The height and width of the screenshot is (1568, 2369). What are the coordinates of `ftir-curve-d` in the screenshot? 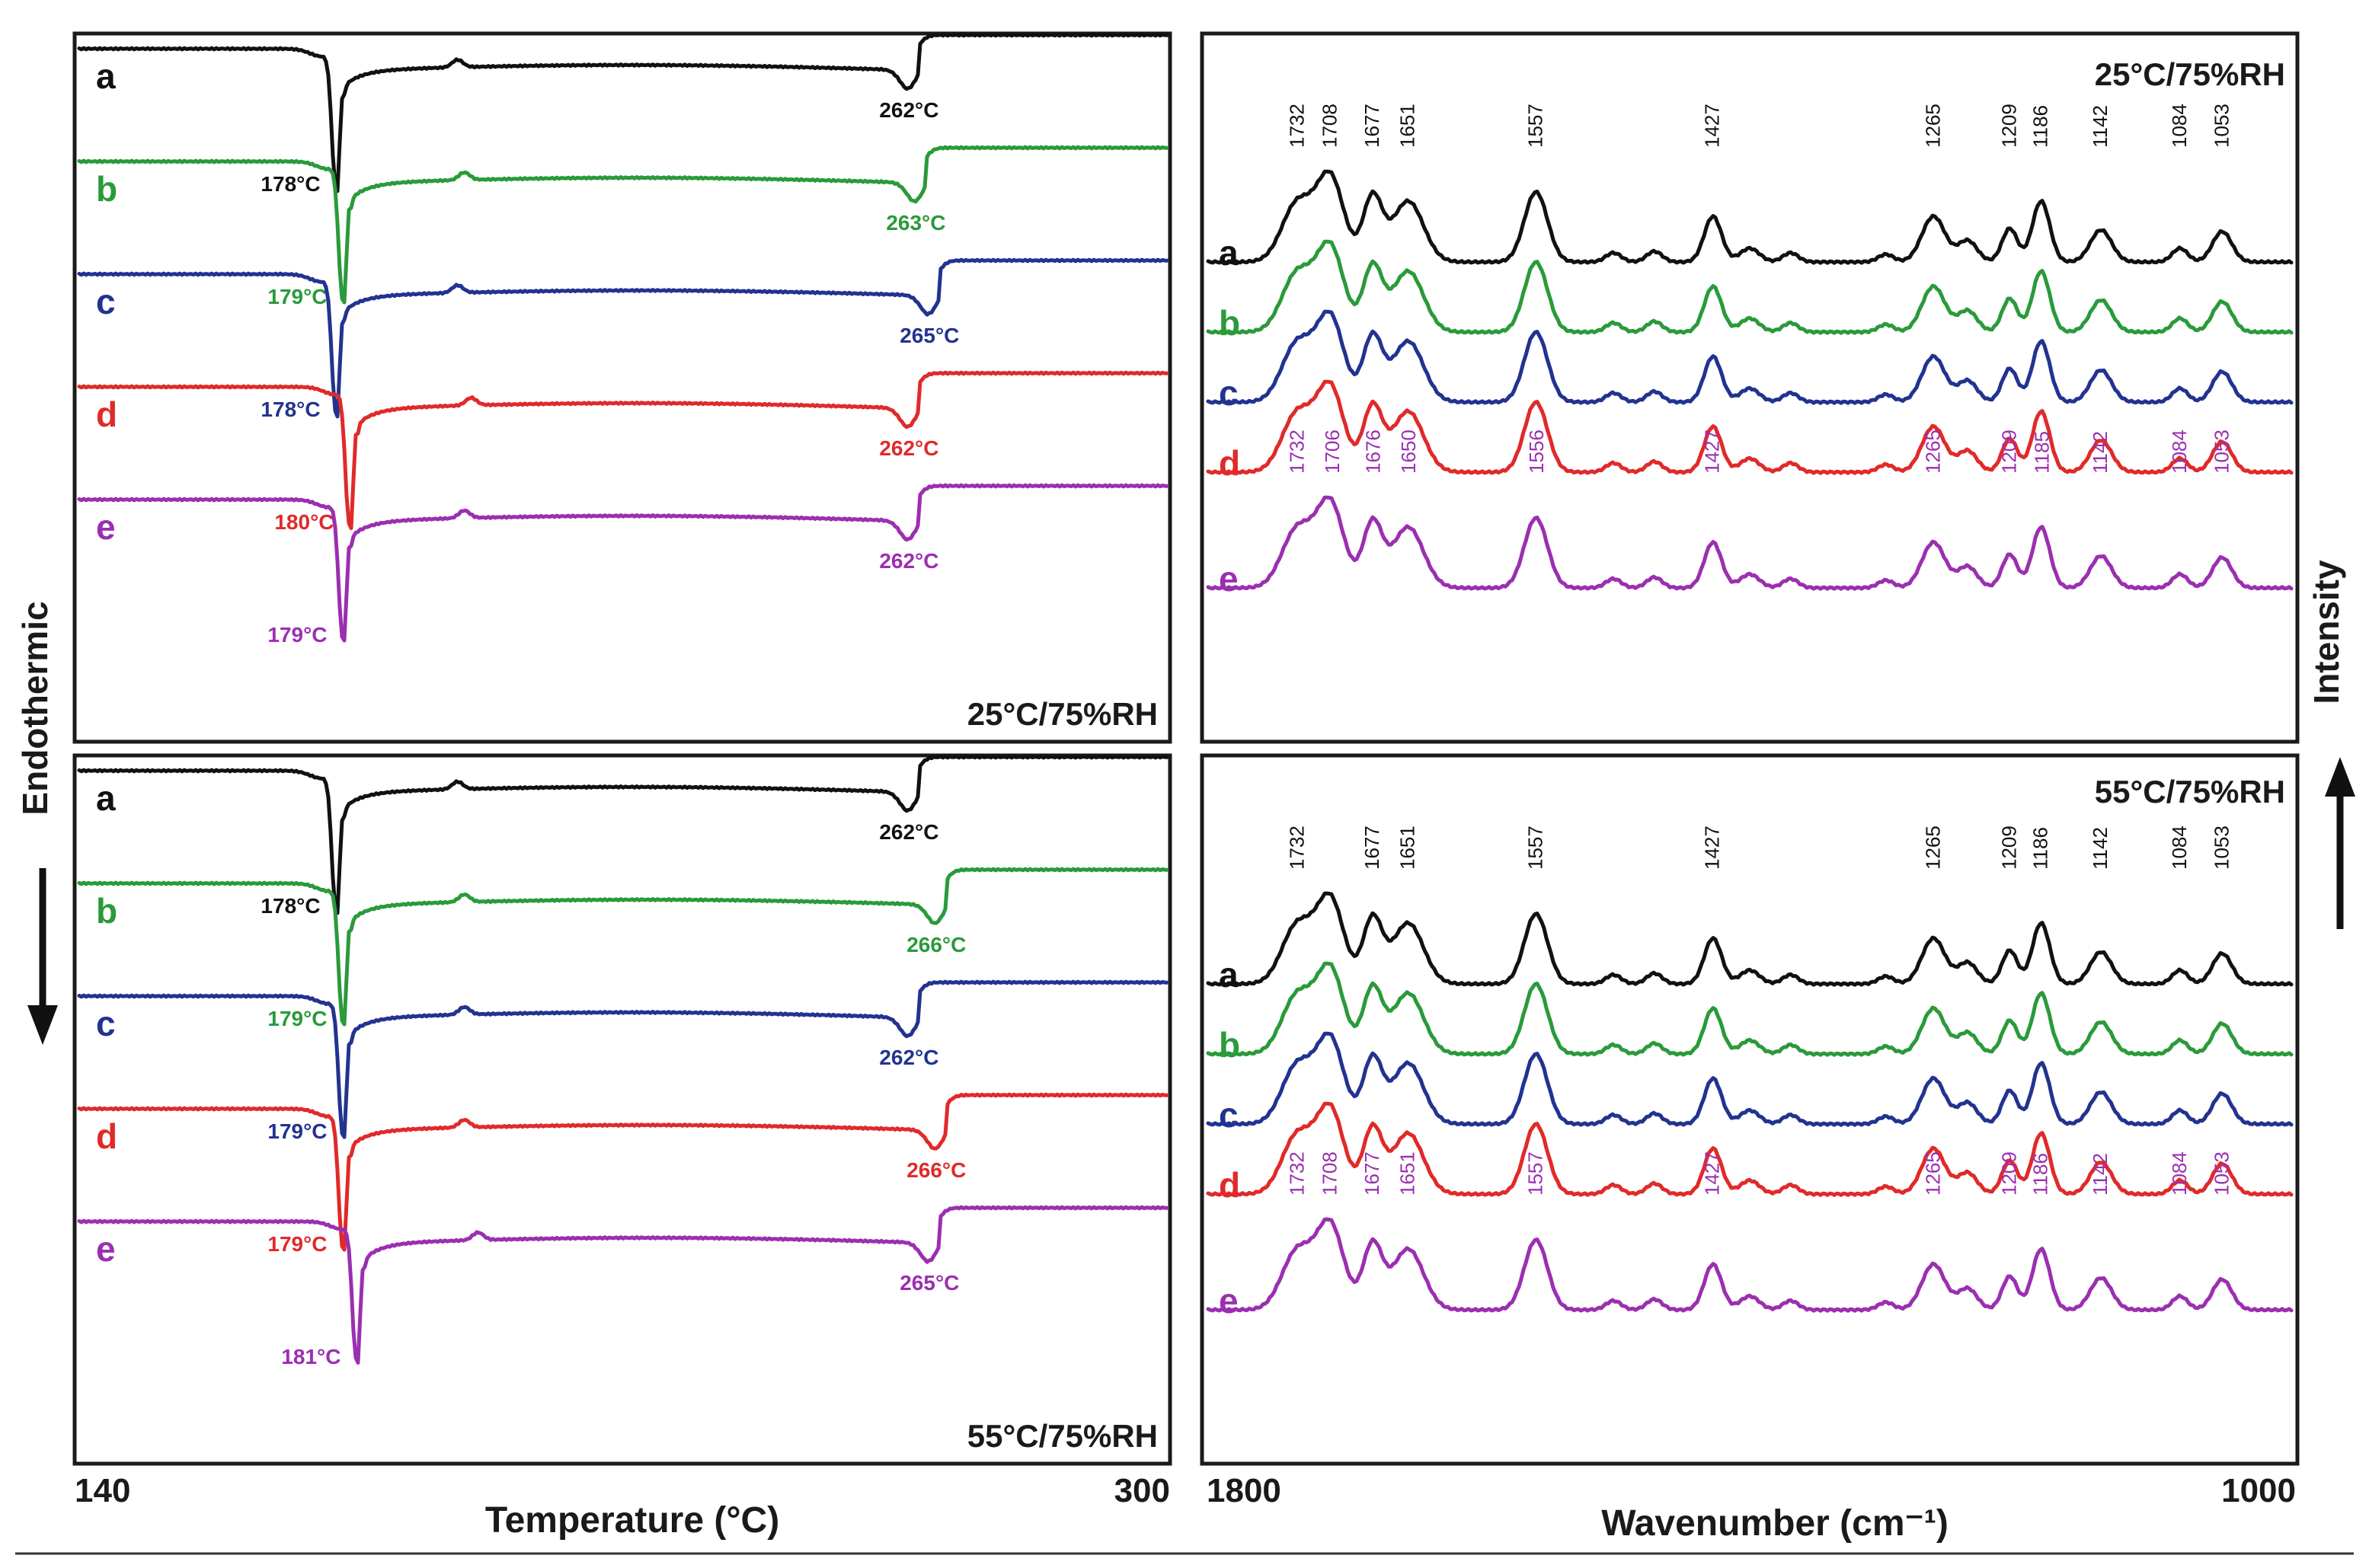 It's located at (1750, 1149).